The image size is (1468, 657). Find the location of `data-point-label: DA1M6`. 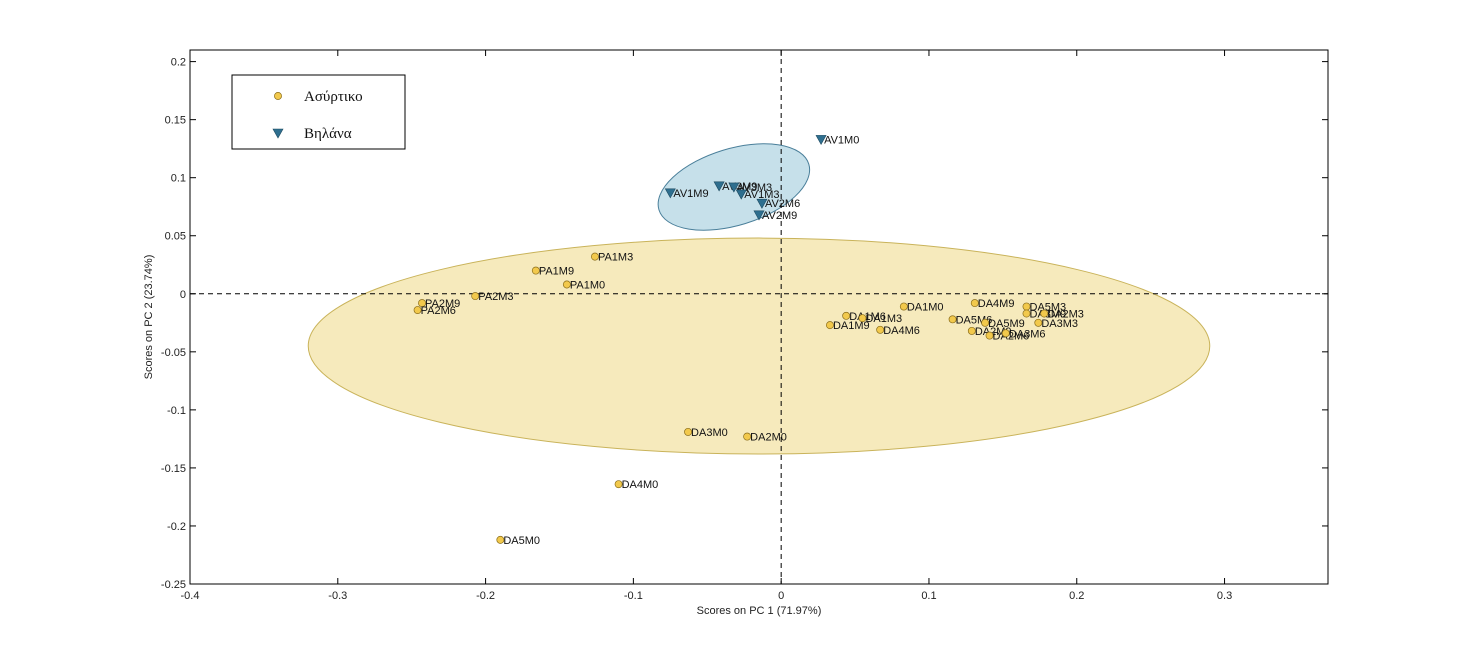

data-point-label: DA1M6 is located at coordinates (867, 317).